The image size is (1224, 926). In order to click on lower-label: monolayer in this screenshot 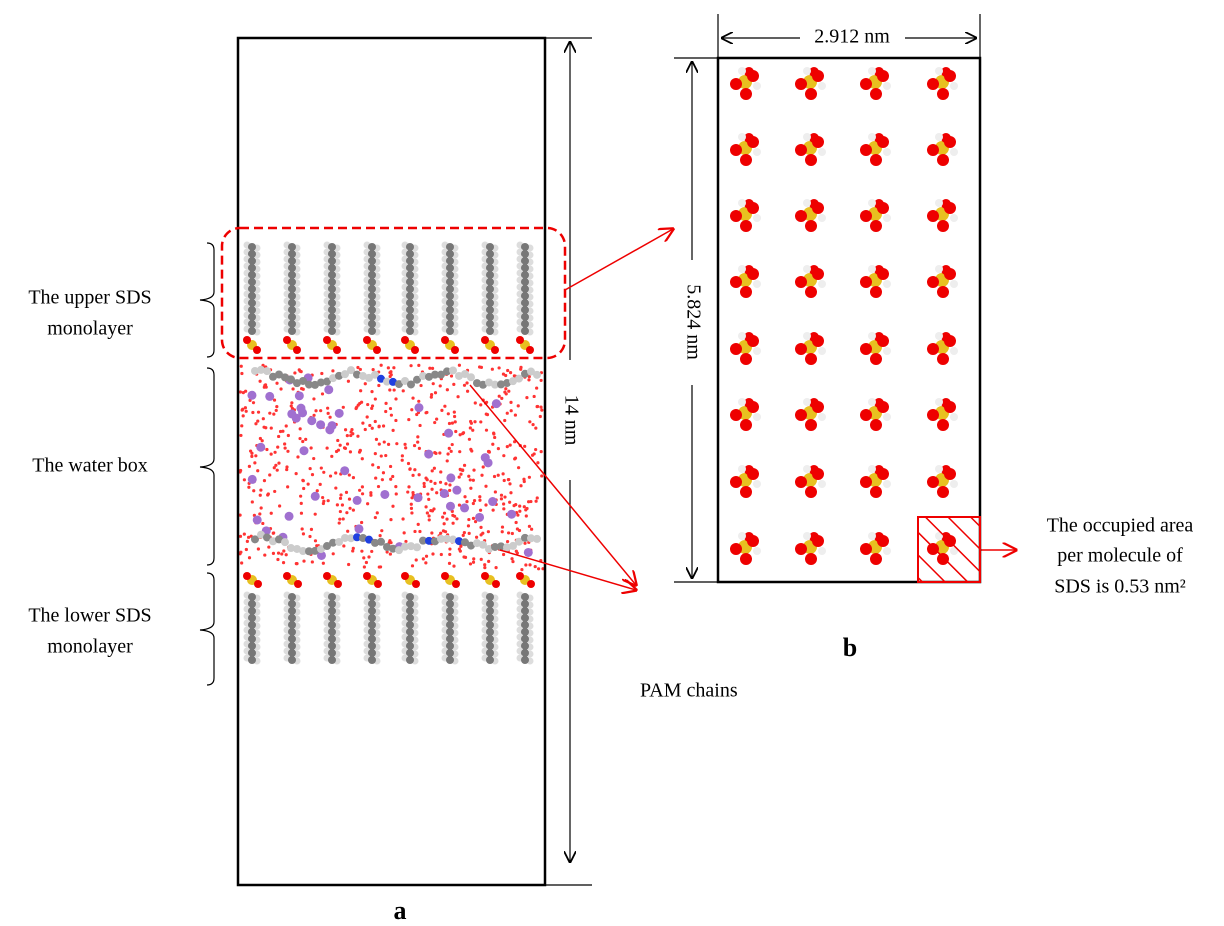, I will do `click(90, 647)`.